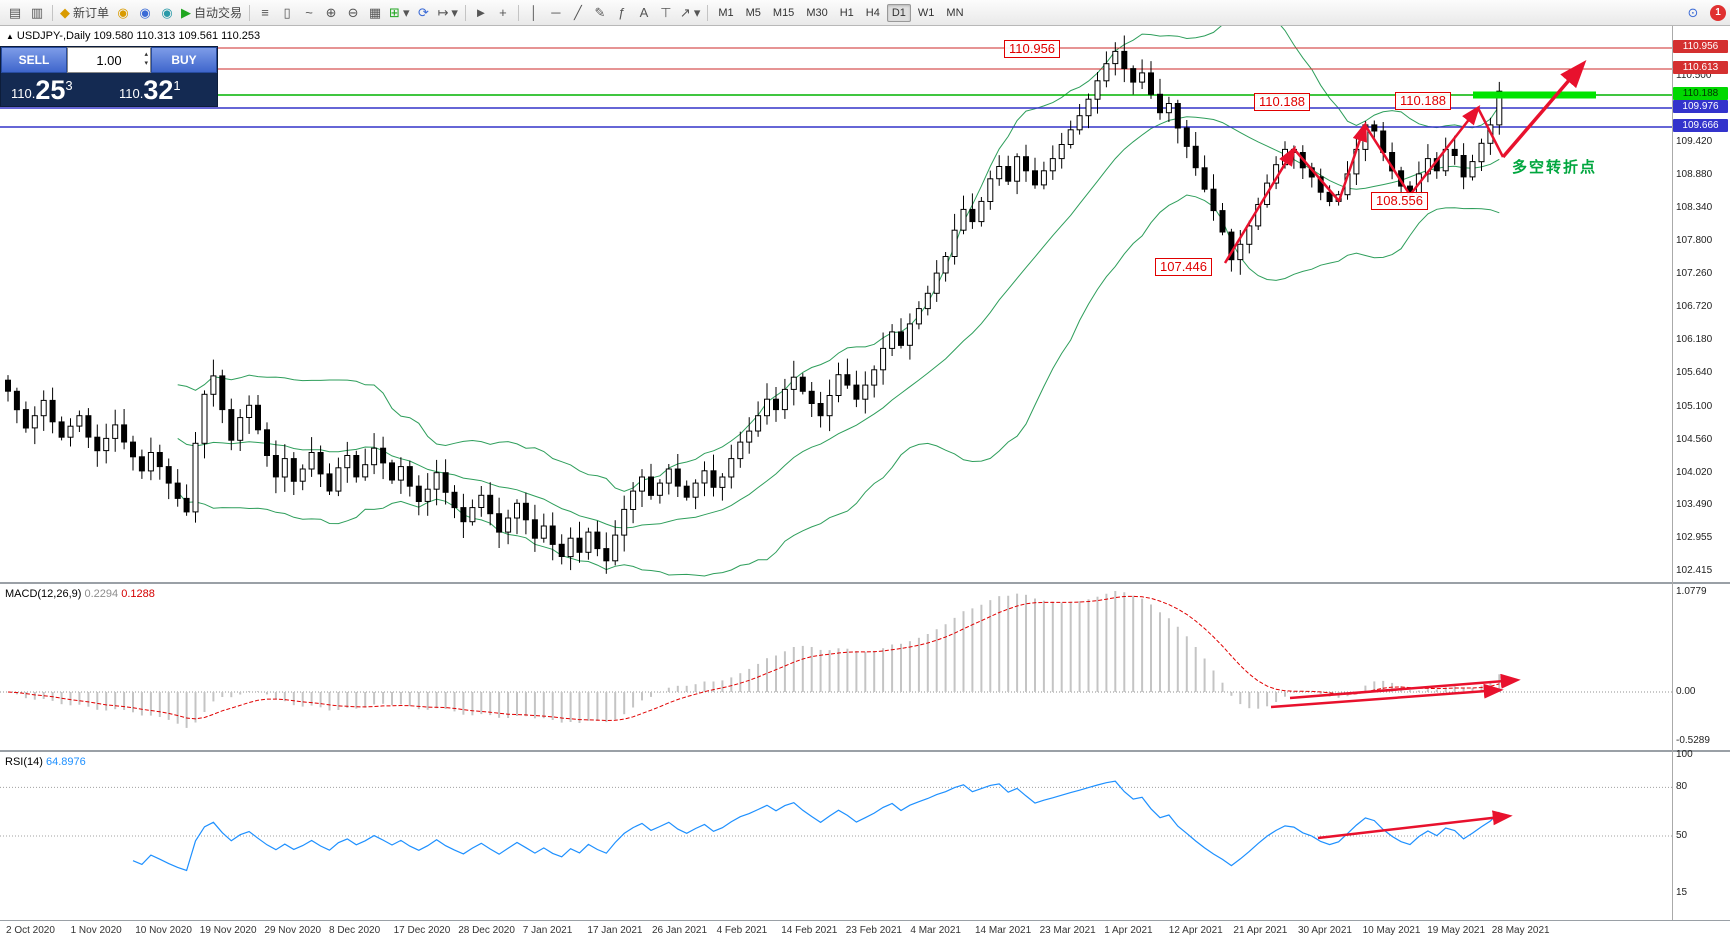 This screenshot has width=1730, height=942. Describe the element at coordinates (1718, 12) in the screenshot. I see `notification-badge: 1` at that location.